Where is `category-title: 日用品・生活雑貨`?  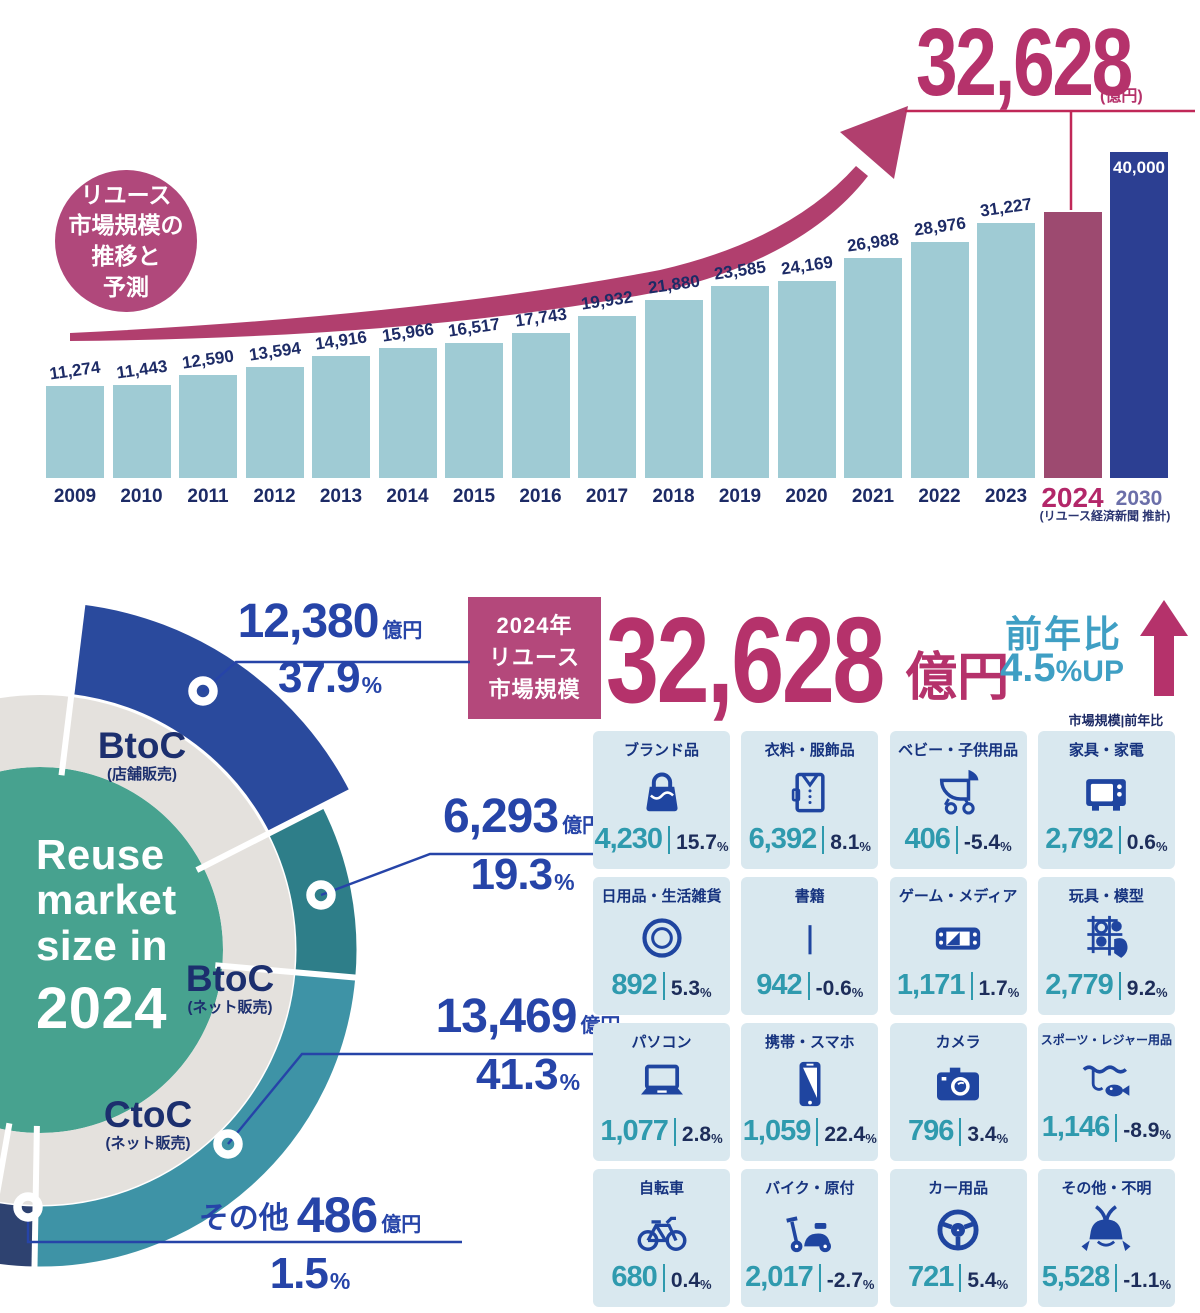 category-title: 日用品・生活雑貨 is located at coordinates (661, 896).